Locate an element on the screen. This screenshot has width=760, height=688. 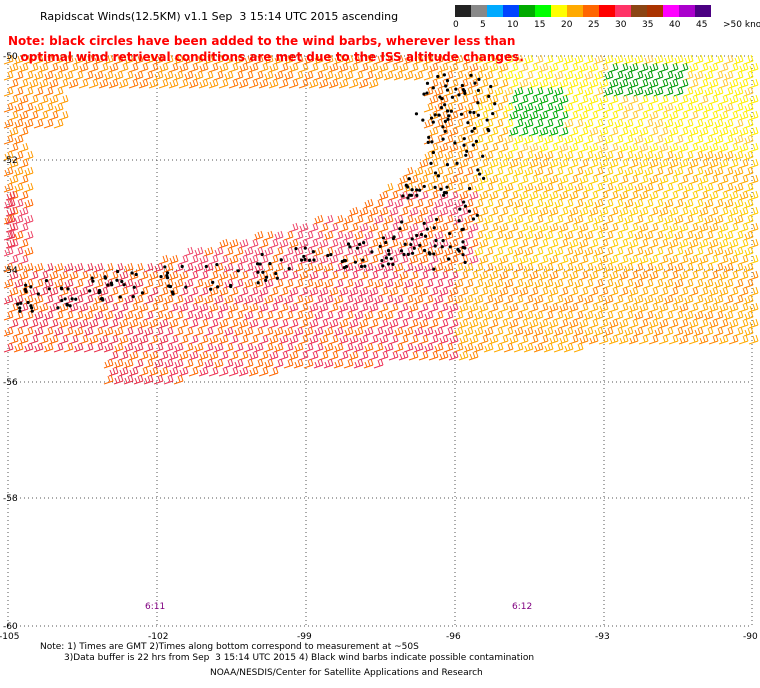
legend-swatch is located at coordinates (479, 11).